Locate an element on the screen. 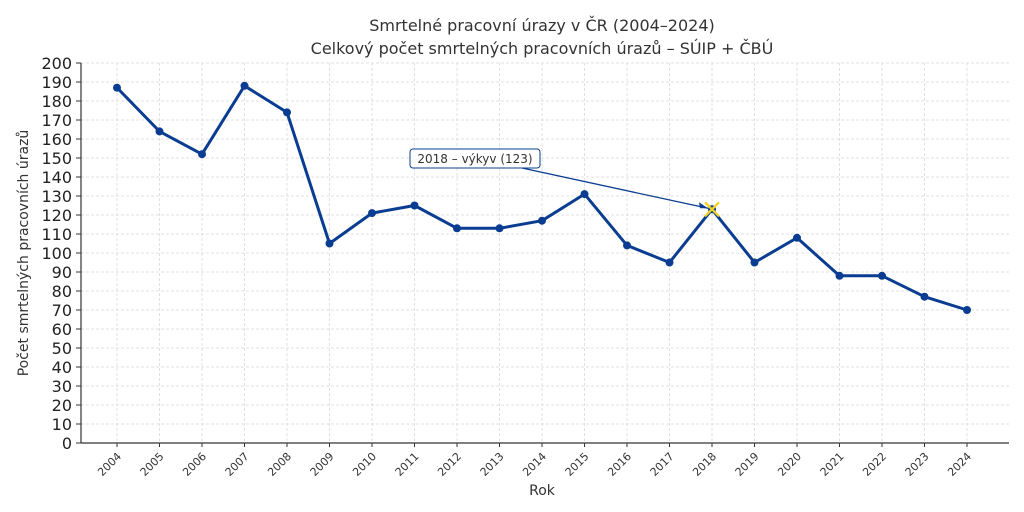 This screenshot has height=512, width=1024. y-axis-label: Počet smrtelných pracovních úrazů is located at coordinates (24, 253).